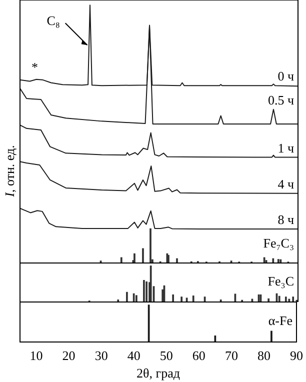 The width and height of the screenshot is (306, 382). Describe the element at coordinates (286, 148) in the screenshot. I see `series-label: 1 ч` at that location.